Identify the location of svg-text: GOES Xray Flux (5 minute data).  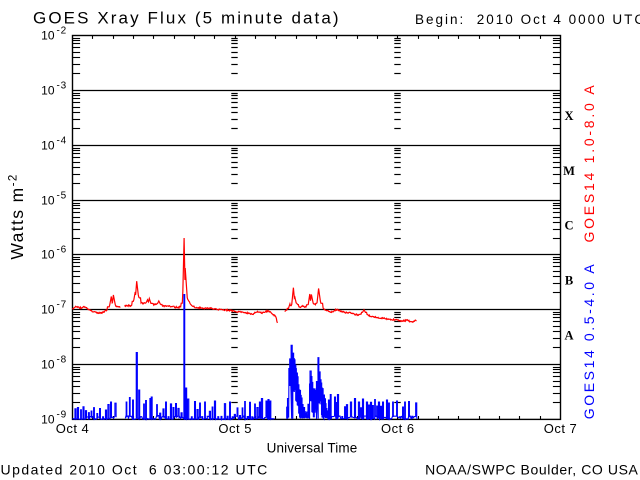
(187, 18).